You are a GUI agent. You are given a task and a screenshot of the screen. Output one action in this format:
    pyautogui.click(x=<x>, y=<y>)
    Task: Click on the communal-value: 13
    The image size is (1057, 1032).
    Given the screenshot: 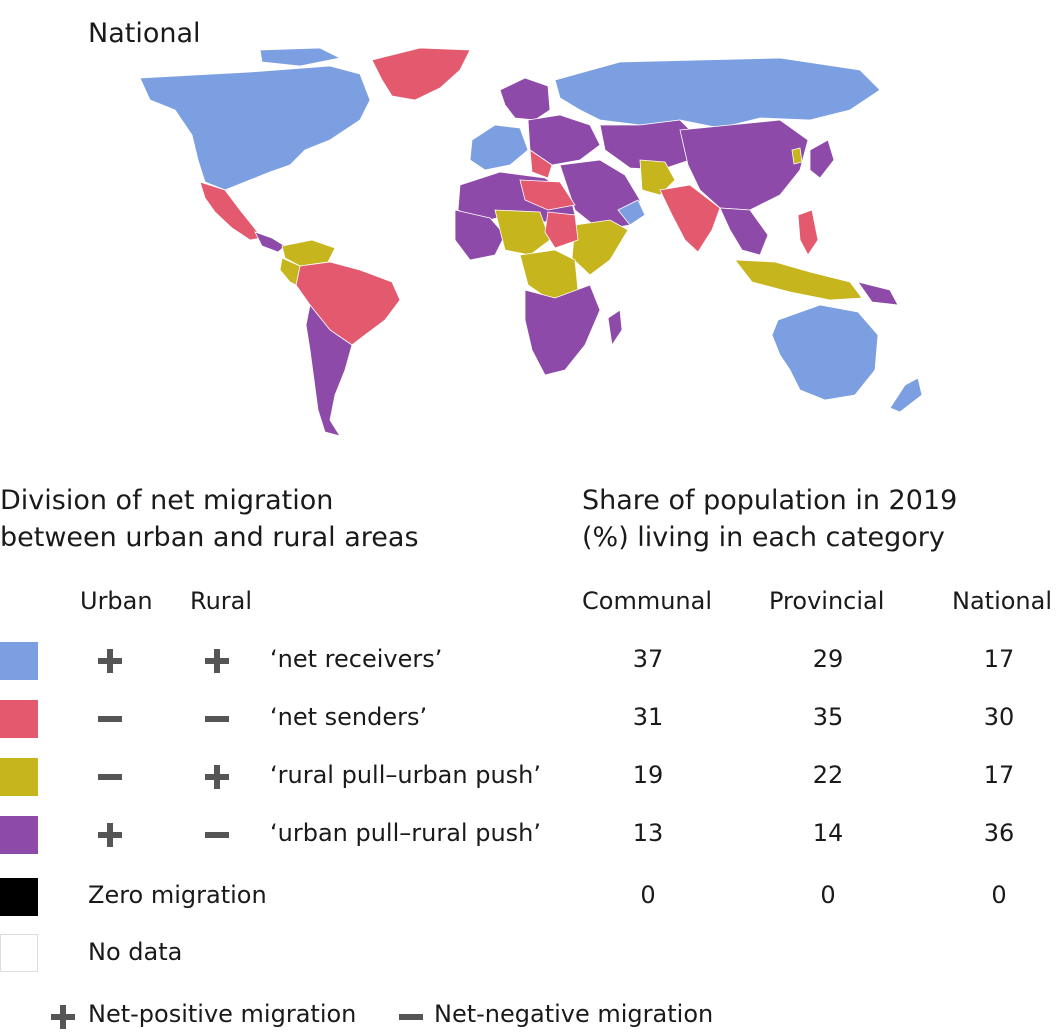 What is the action you would take?
    pyautogui.click(x=648, y=833)
    